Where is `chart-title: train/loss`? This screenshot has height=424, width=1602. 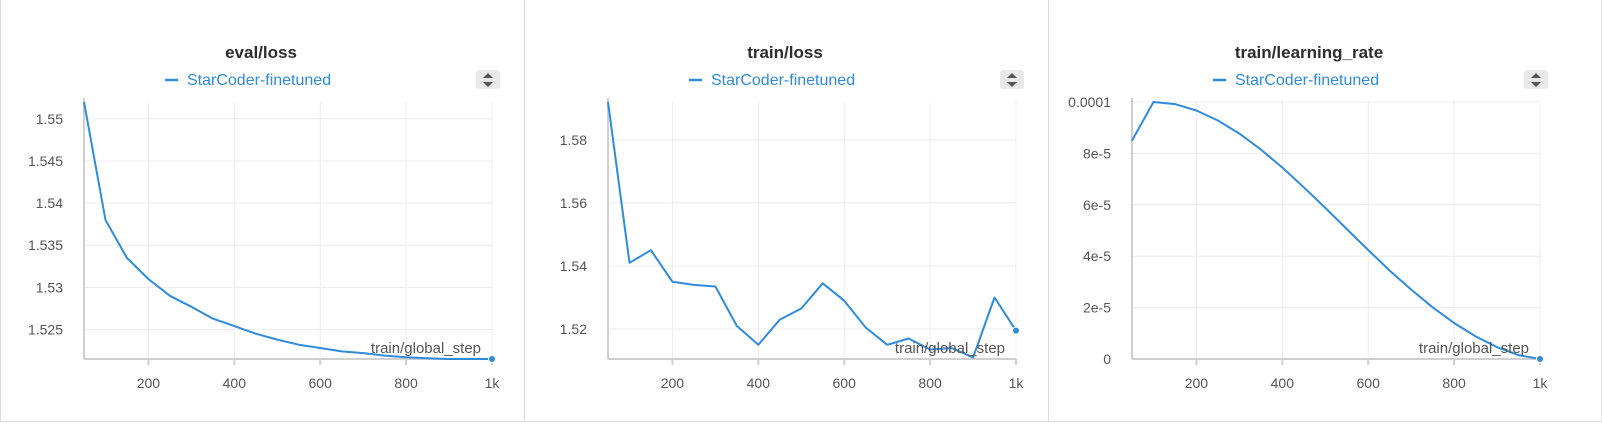
chart-title: train/loss is located at coordinates (785, 52).